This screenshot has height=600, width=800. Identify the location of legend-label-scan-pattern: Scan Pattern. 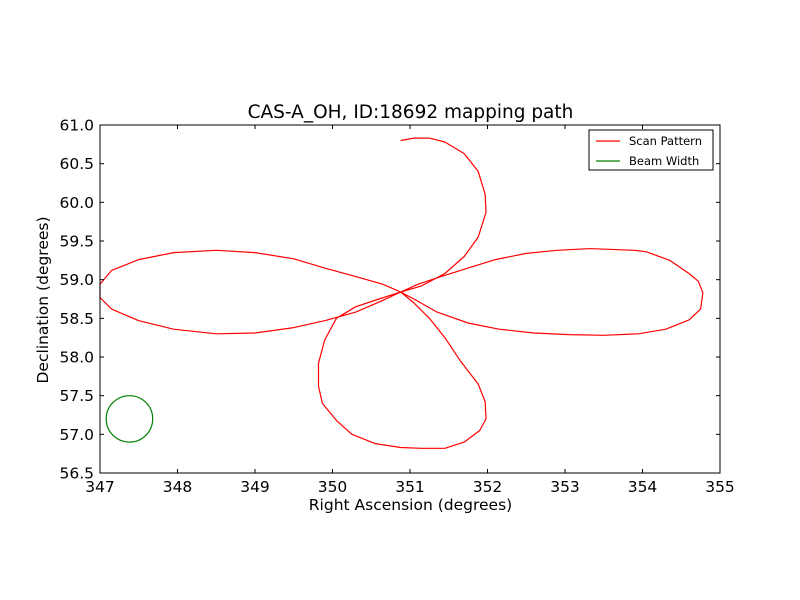
(665, 141).